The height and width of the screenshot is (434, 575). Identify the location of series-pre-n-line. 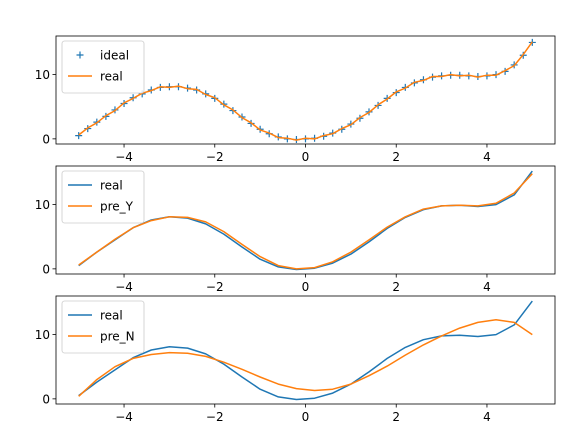
(305, 358).